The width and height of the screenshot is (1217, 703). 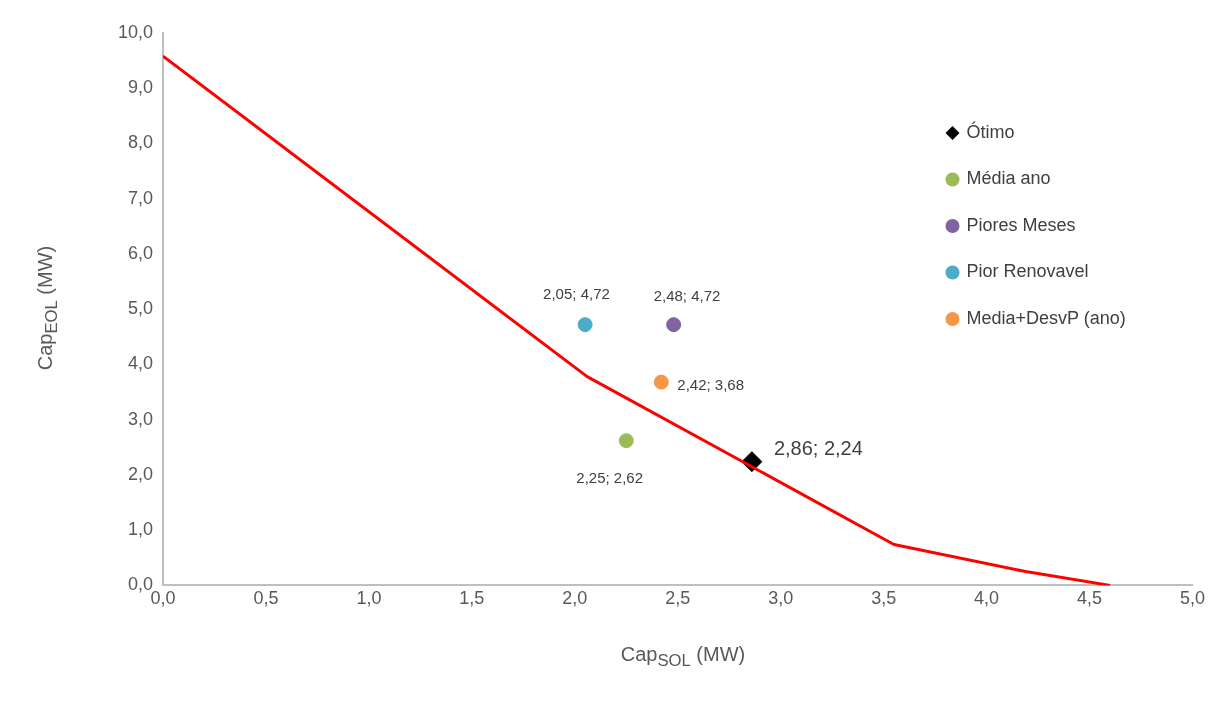 What do you see at coordinates (141, 363) in the screenshot?
I see `y-tick-label: 4,0` at bounding box center [141, 363].